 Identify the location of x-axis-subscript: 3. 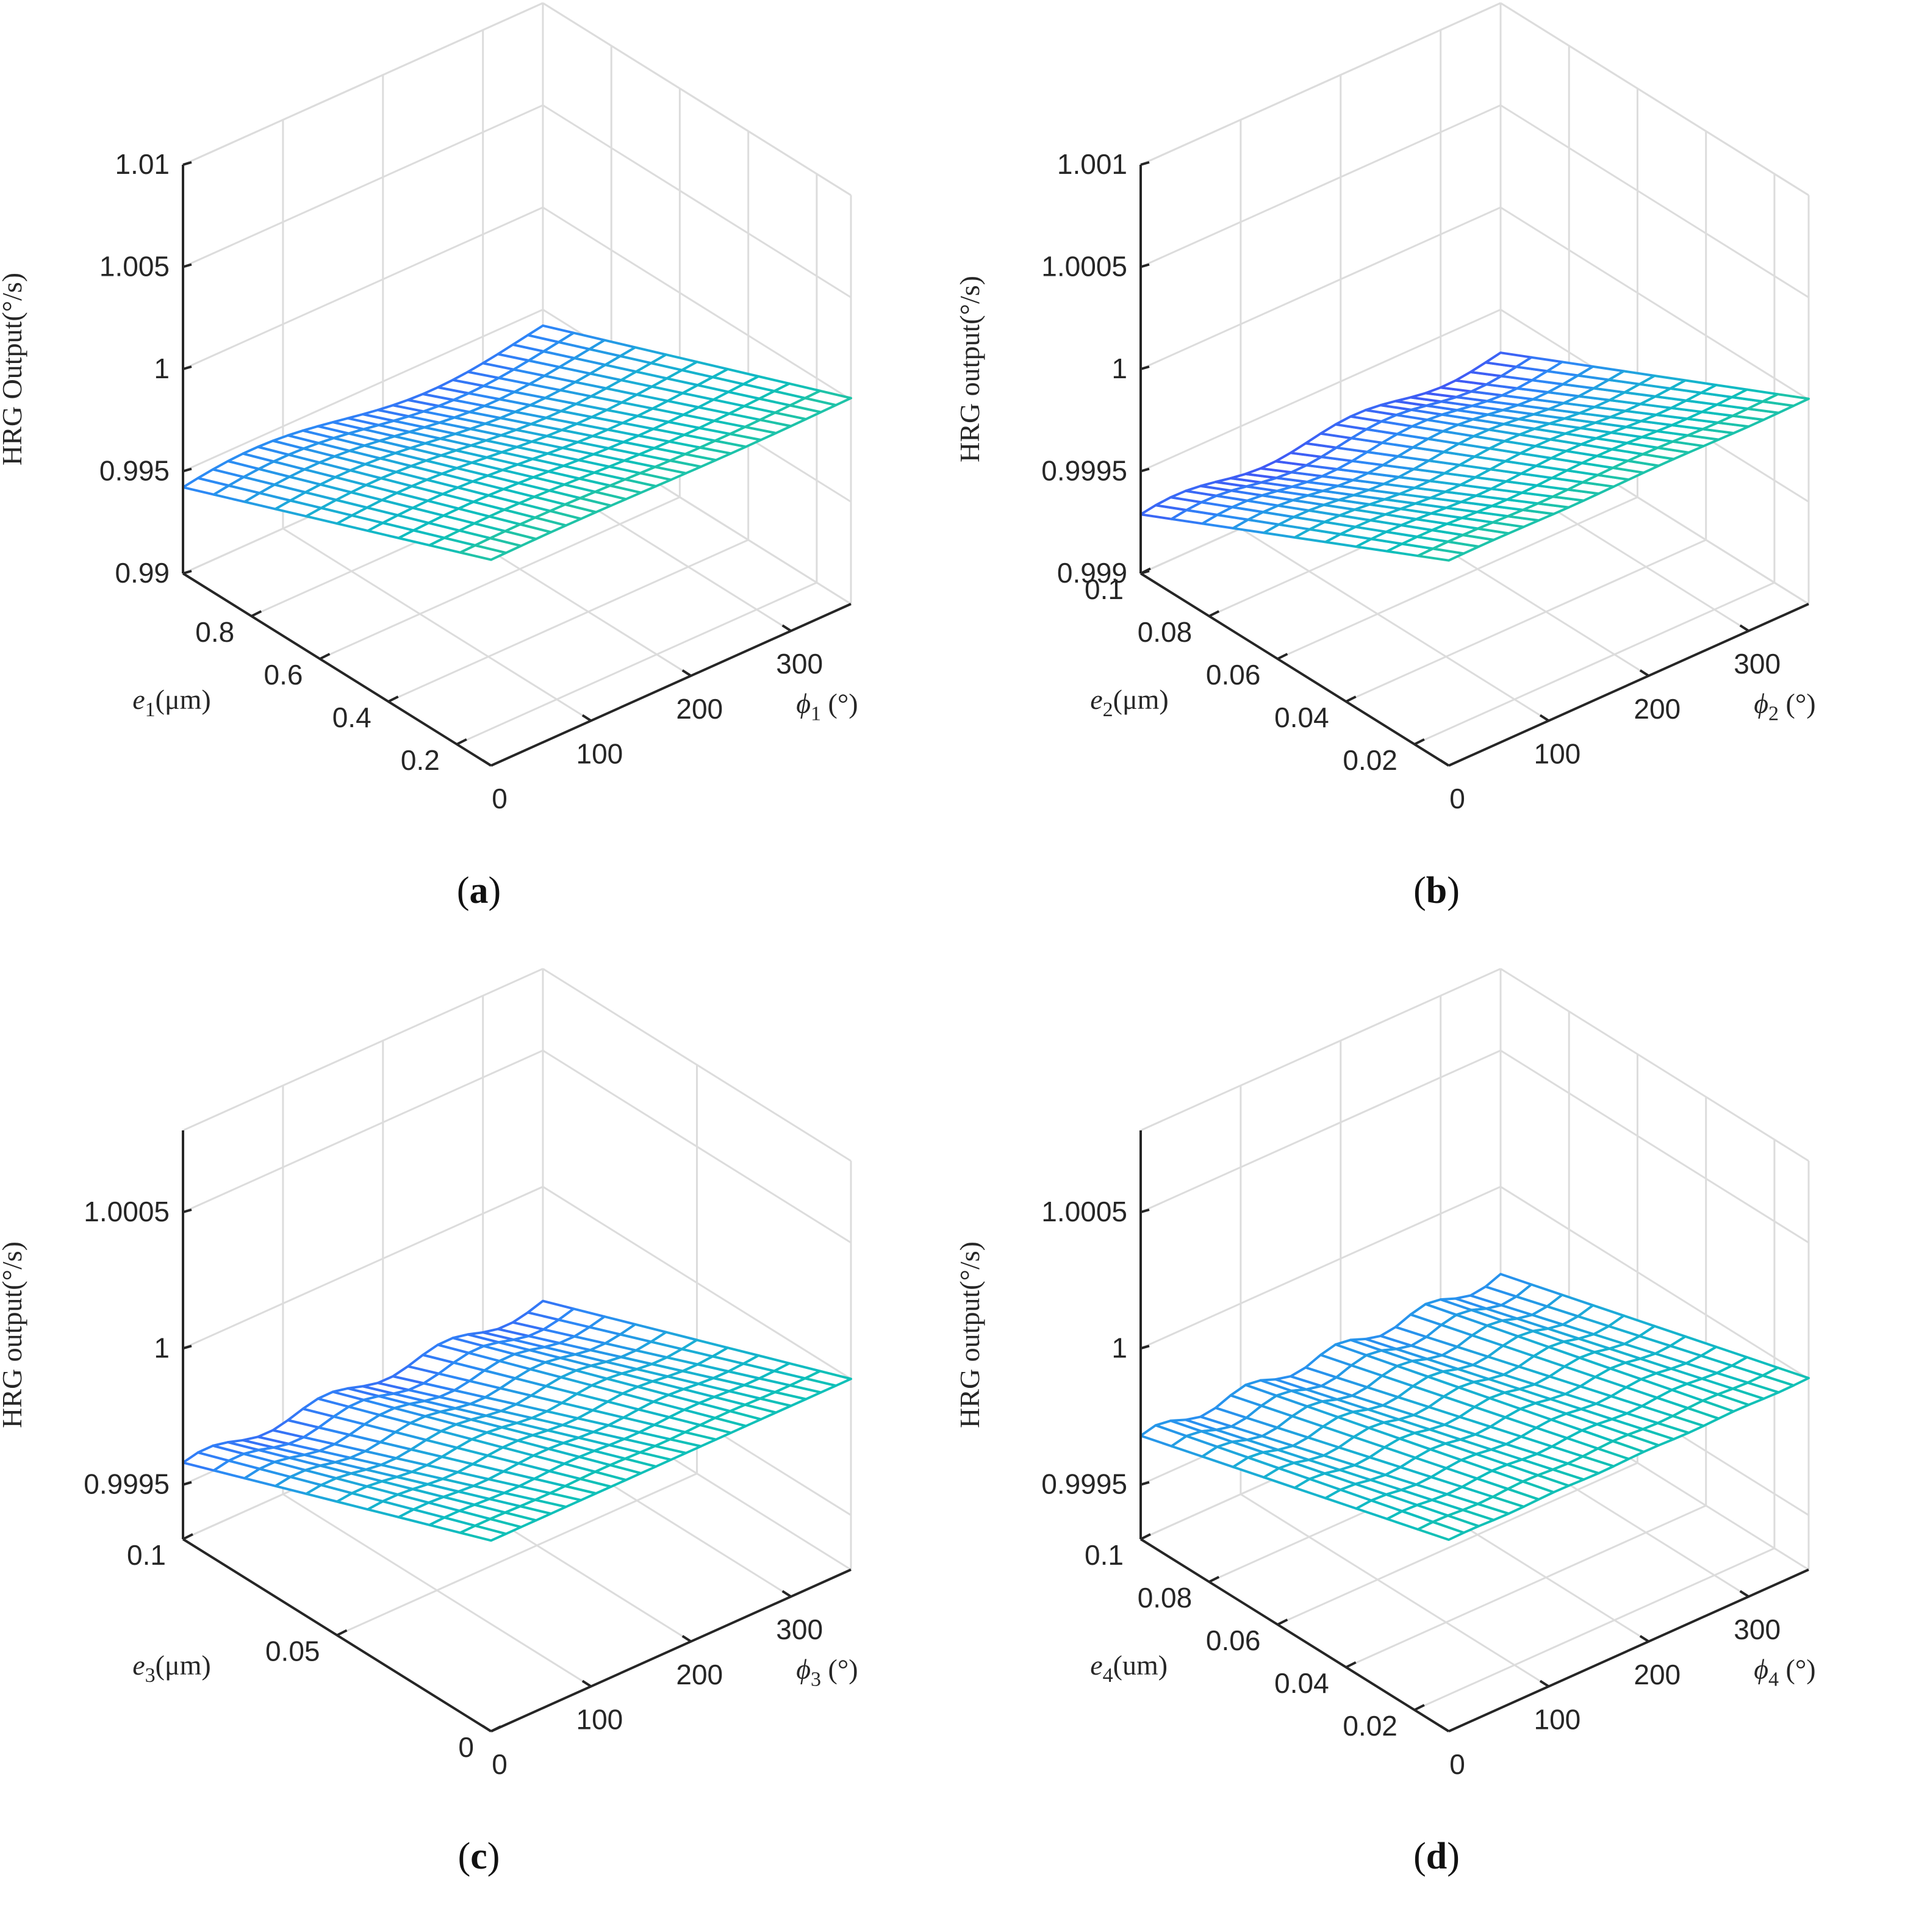
(816, 1679).